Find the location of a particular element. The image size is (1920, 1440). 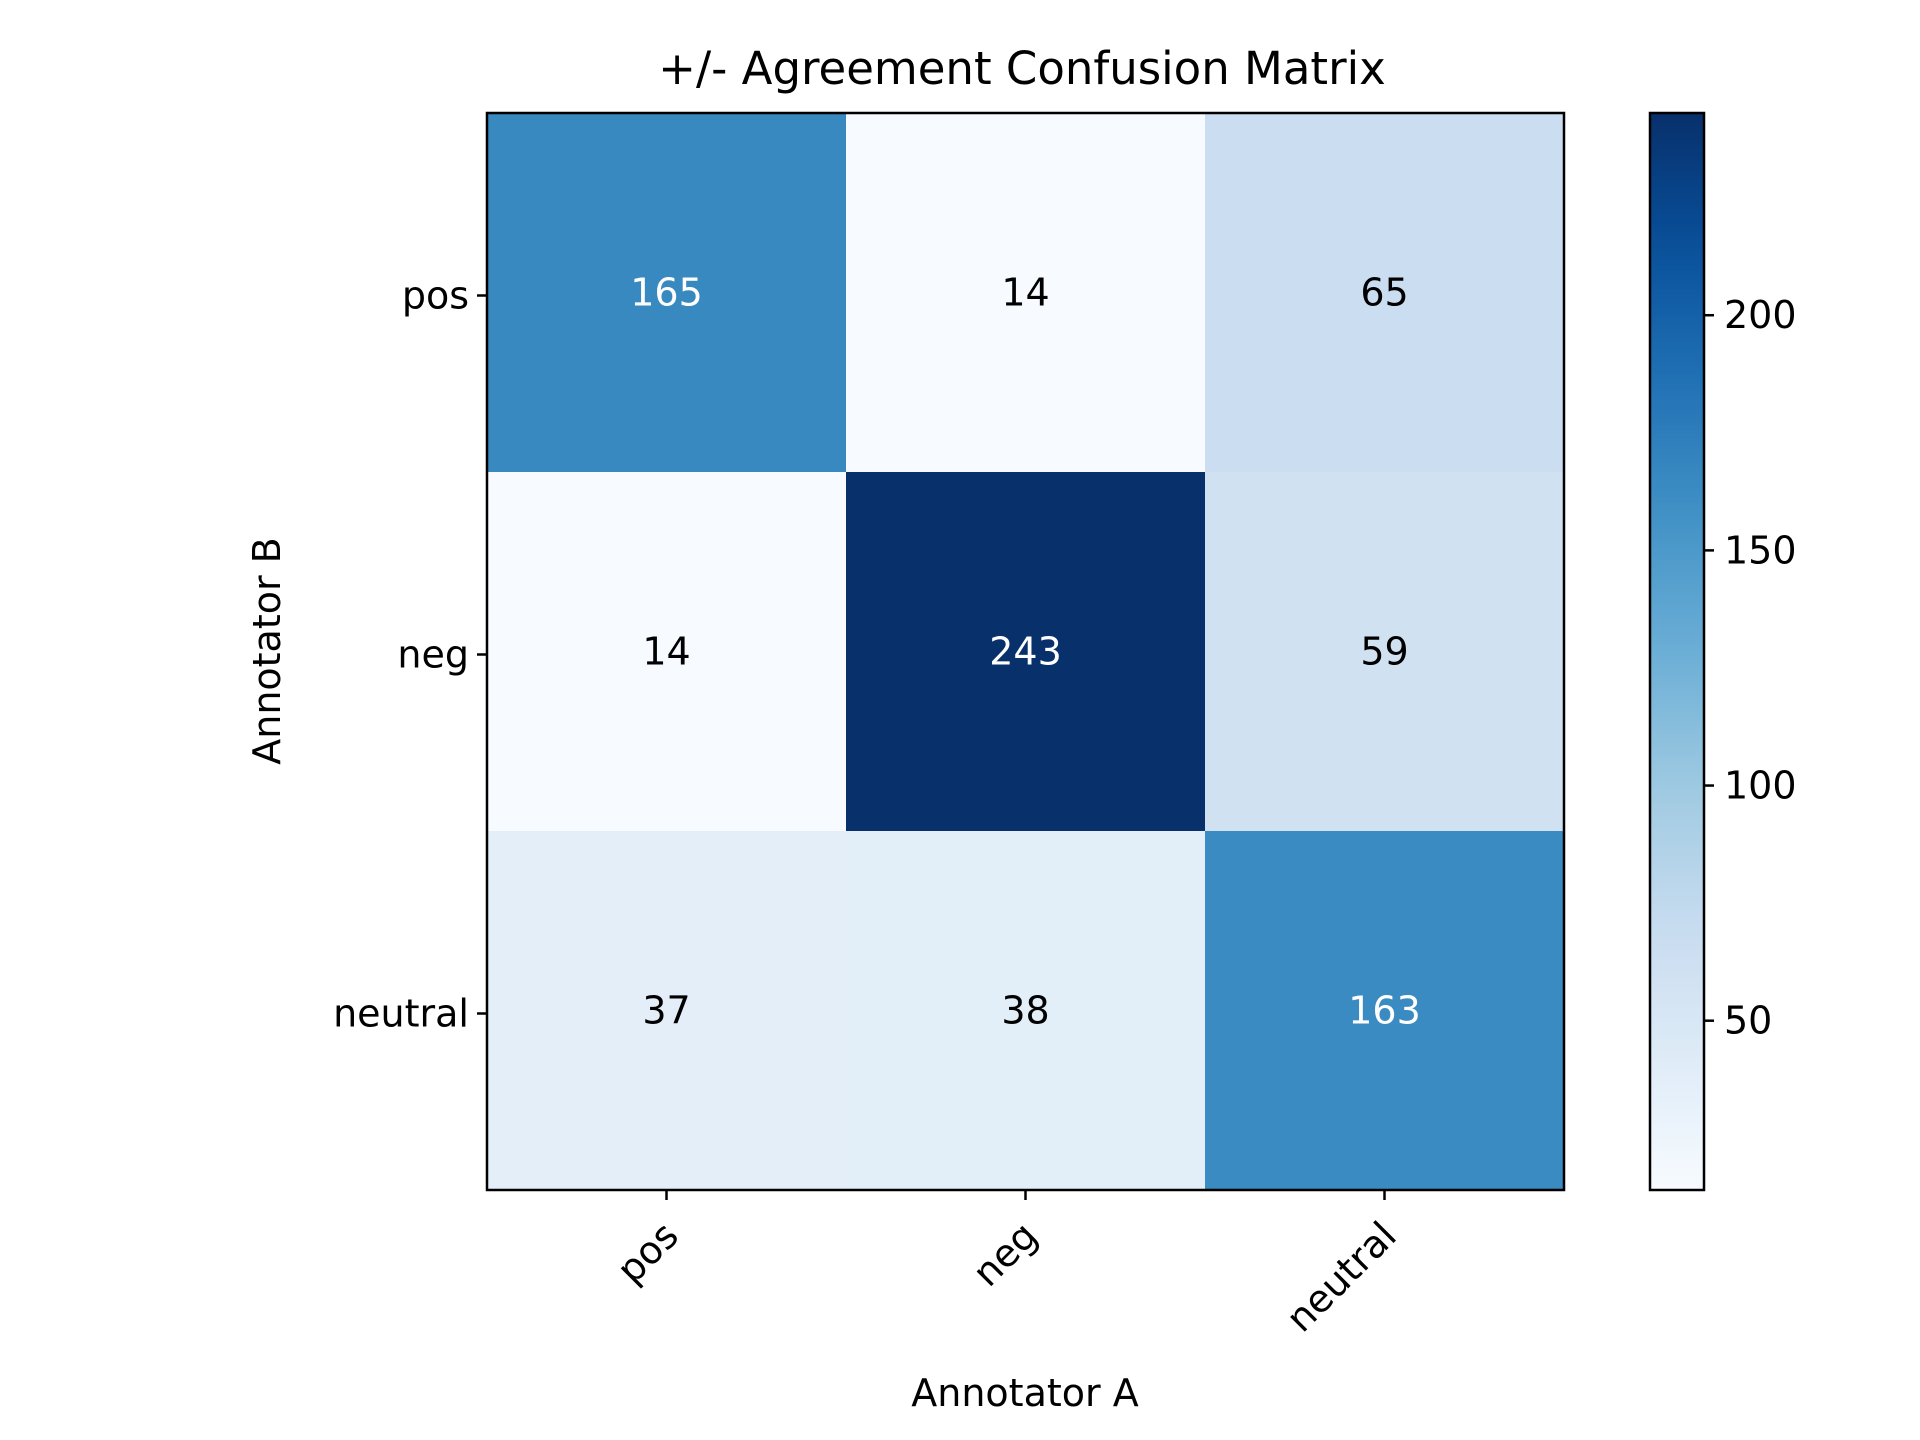

colorbar-tick-label: 200 is located at coordinates (1760, 315).